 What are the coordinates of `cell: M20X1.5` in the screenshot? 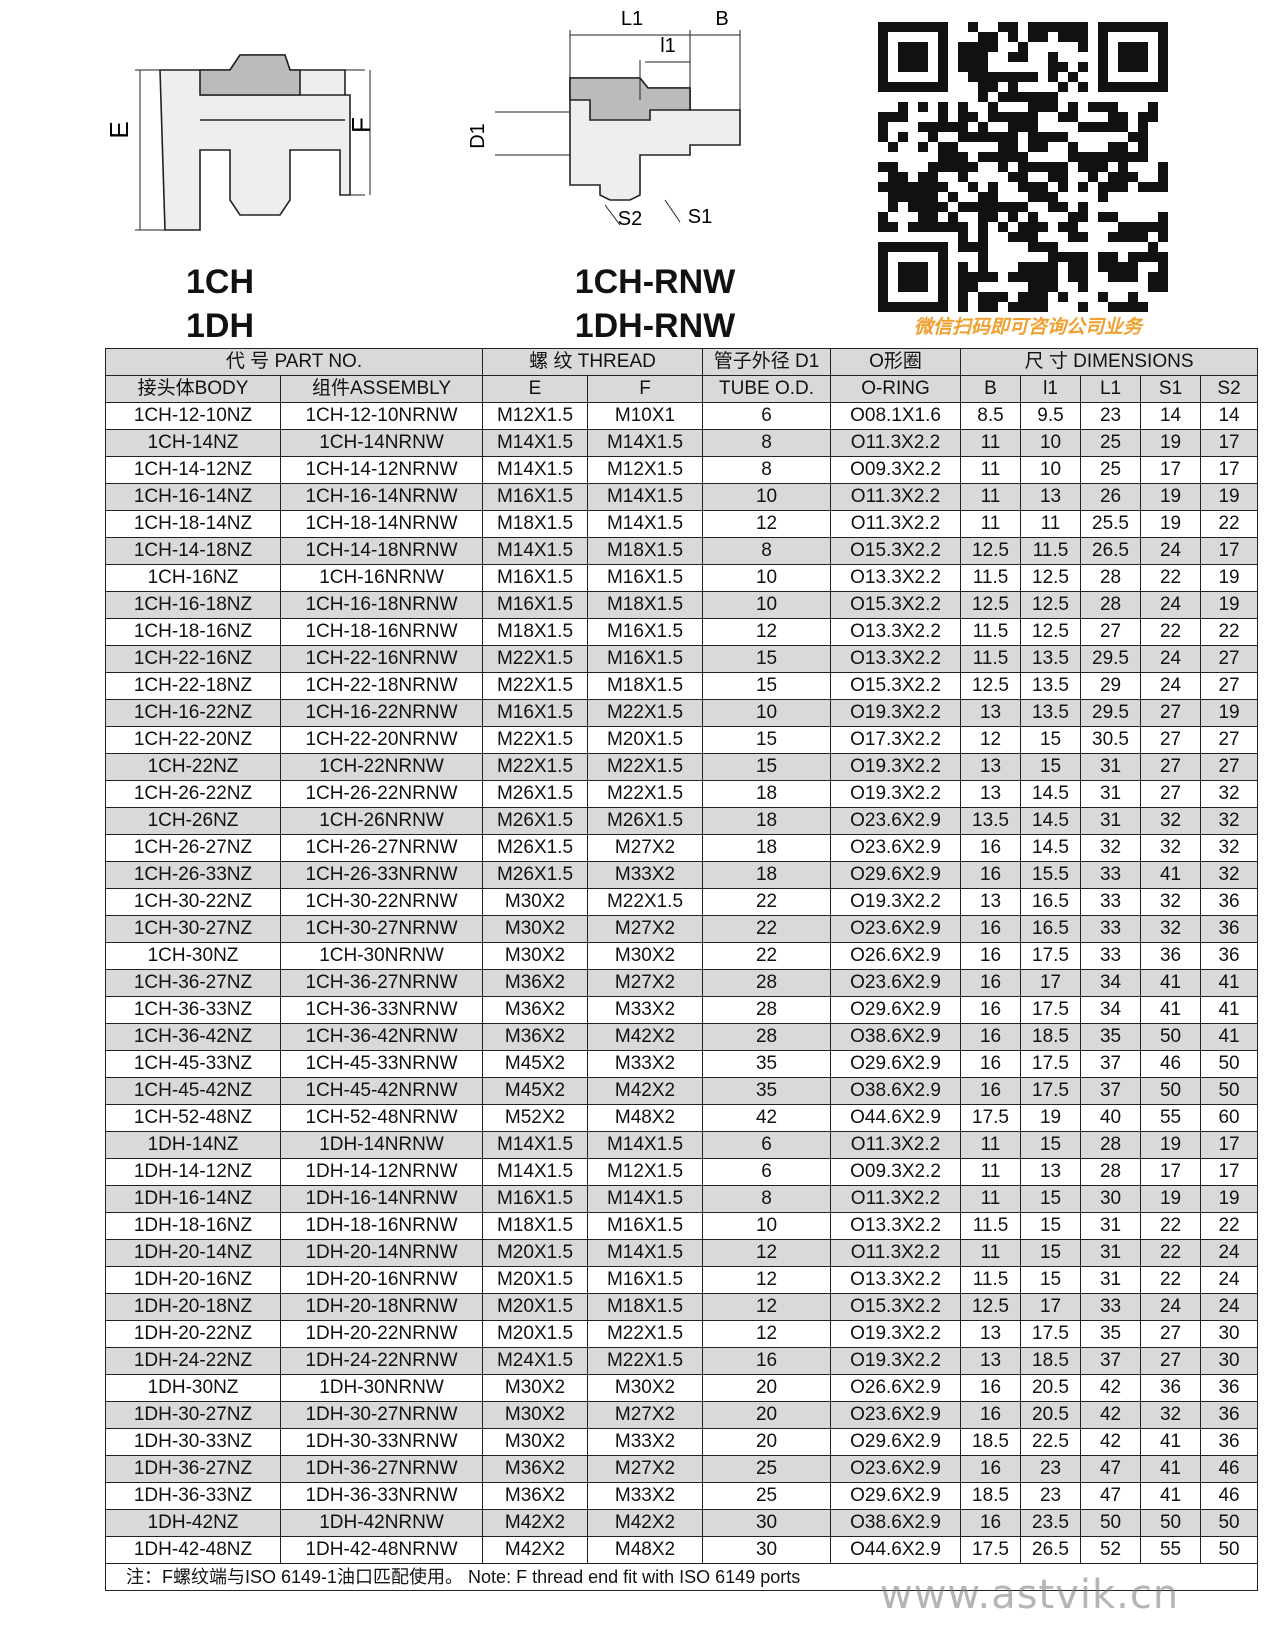 It's located at (535, 1307).